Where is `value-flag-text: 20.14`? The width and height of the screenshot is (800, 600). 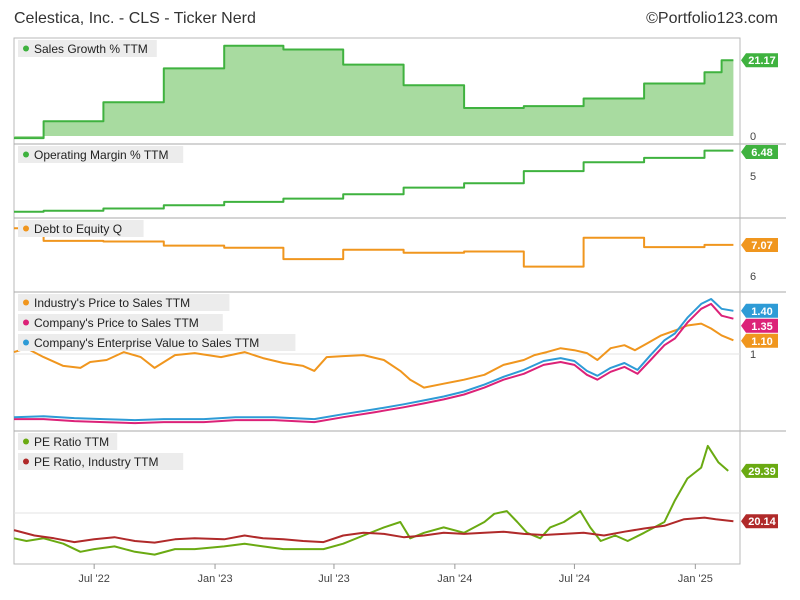
value-flag-text: 20.14 is located at coordinates (762, 522).